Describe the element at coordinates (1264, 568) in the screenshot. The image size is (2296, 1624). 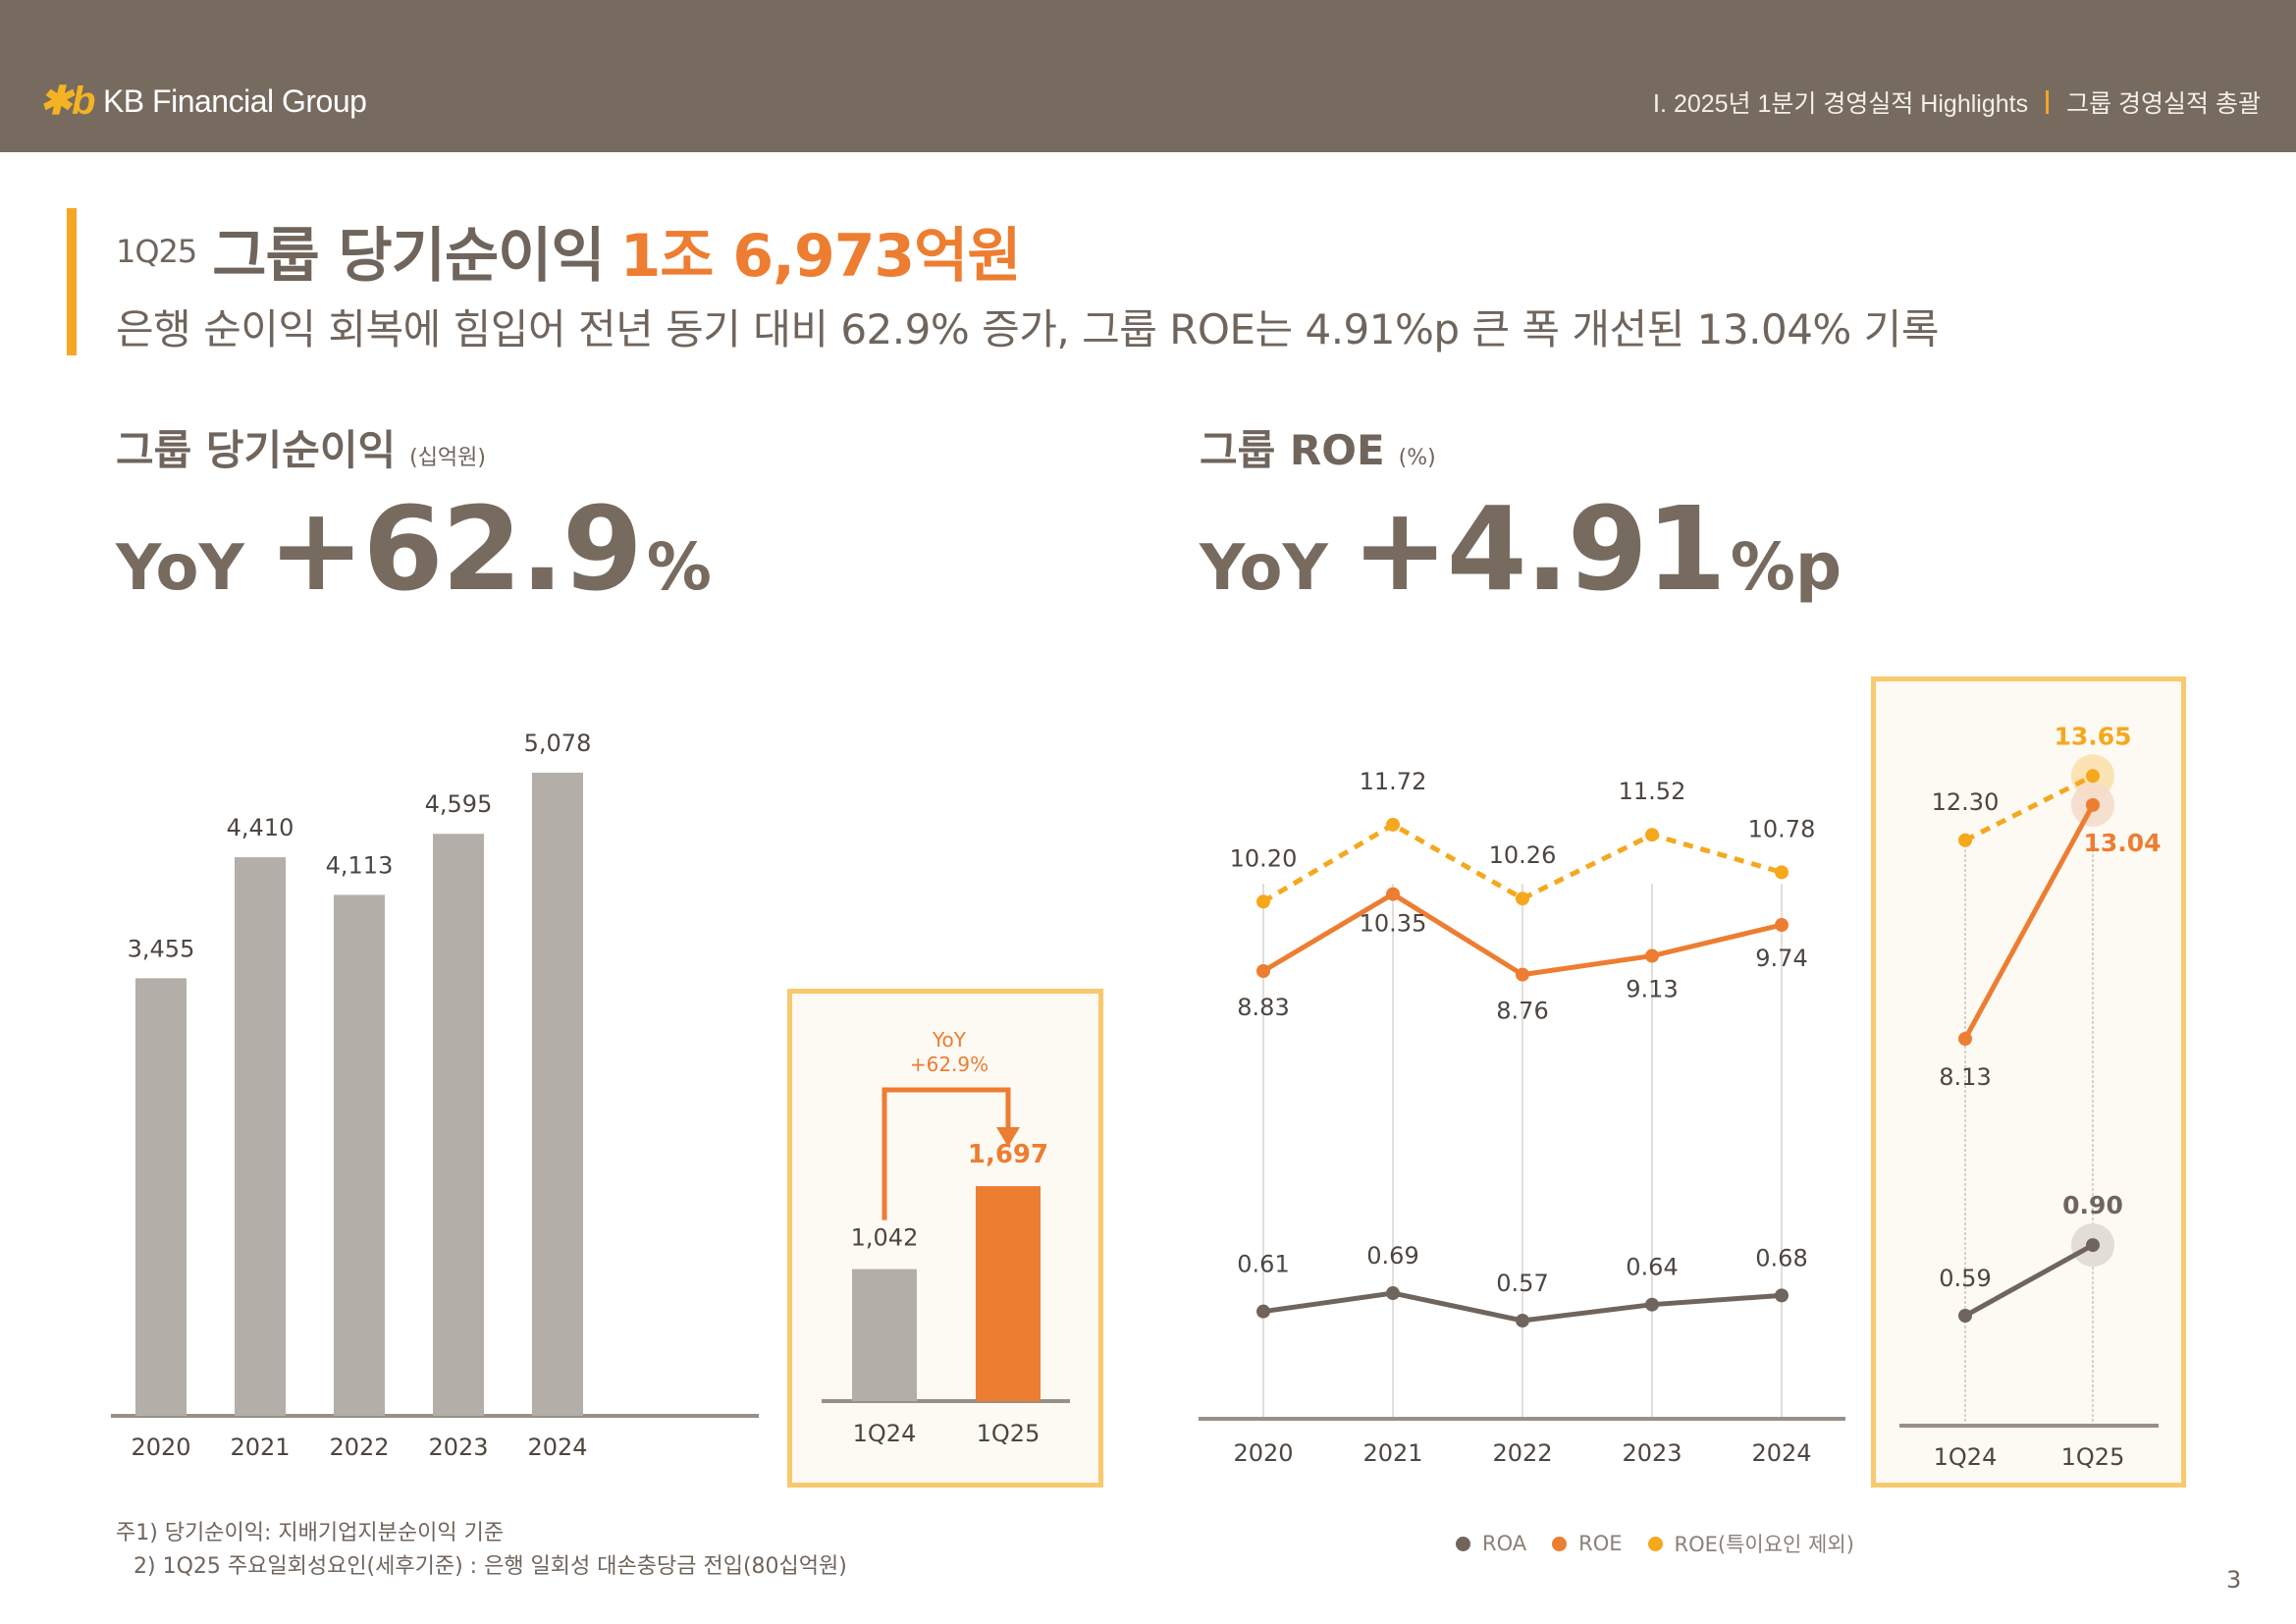
I see `roe-yoy-label: YoY` at that location.